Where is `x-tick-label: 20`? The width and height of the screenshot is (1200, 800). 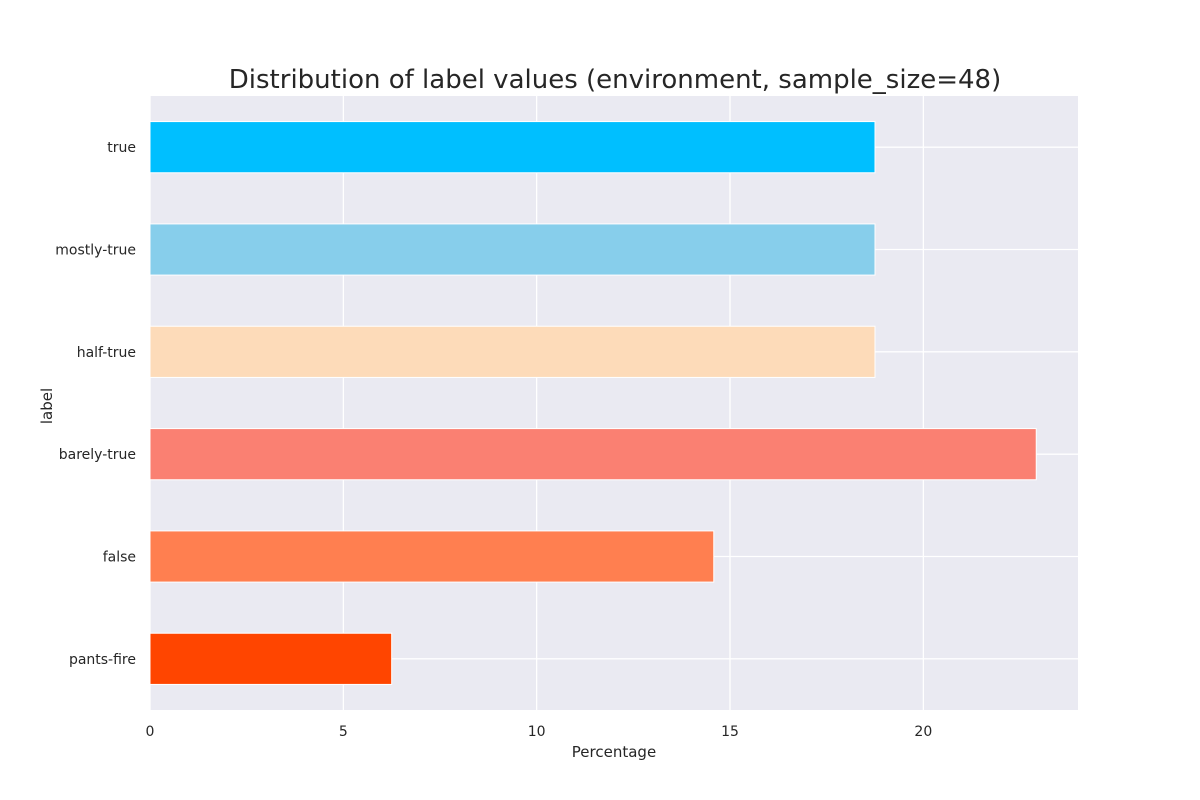
x-tick-label: 20 is located at coordinates (923, 732).